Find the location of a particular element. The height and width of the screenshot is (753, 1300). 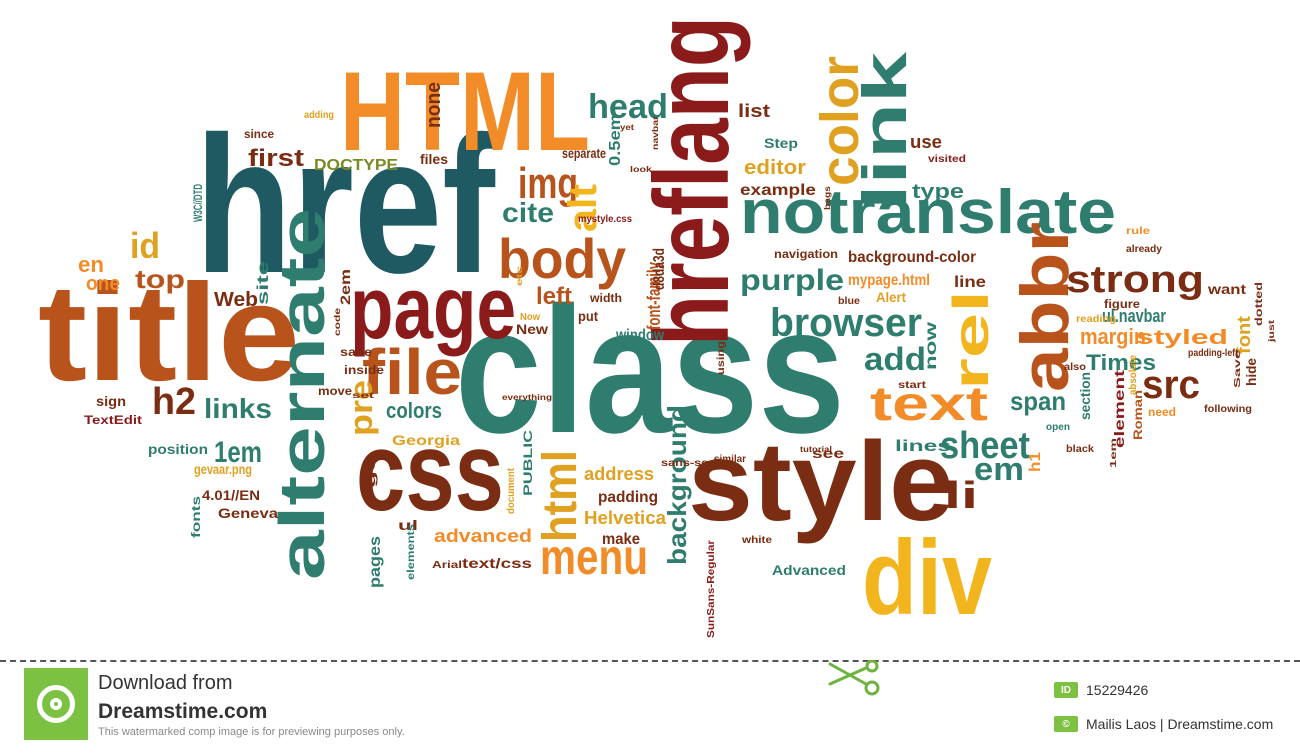

word-96: open is located at coordinates (1058, 427).